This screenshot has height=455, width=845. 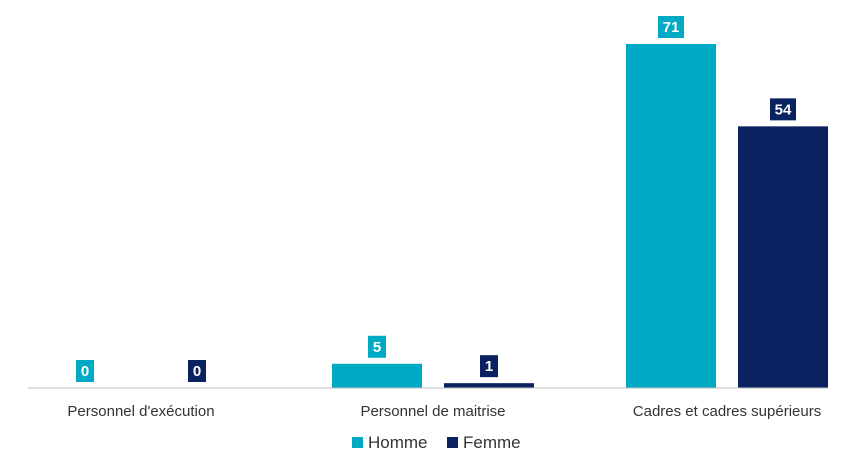 I want to click on x-tick-label: Cadres et cadres supérieurs, so click(x=727, y=411).